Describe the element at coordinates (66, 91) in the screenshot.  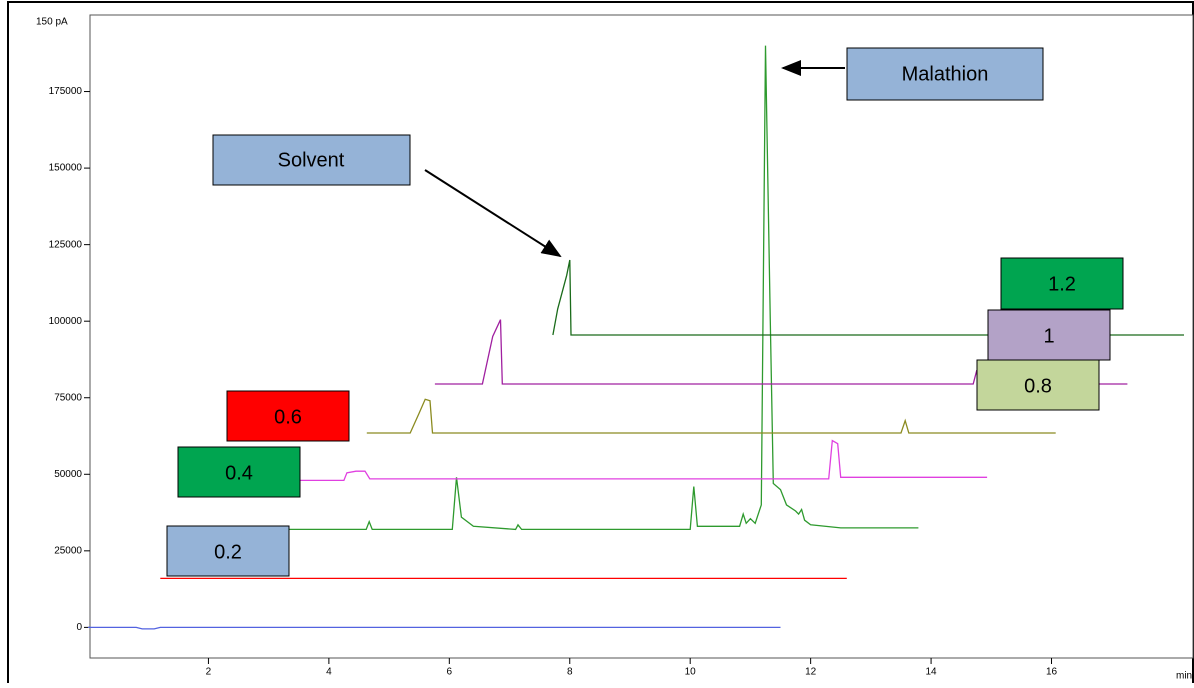
I see `y-tick-label: 175000` at that location.